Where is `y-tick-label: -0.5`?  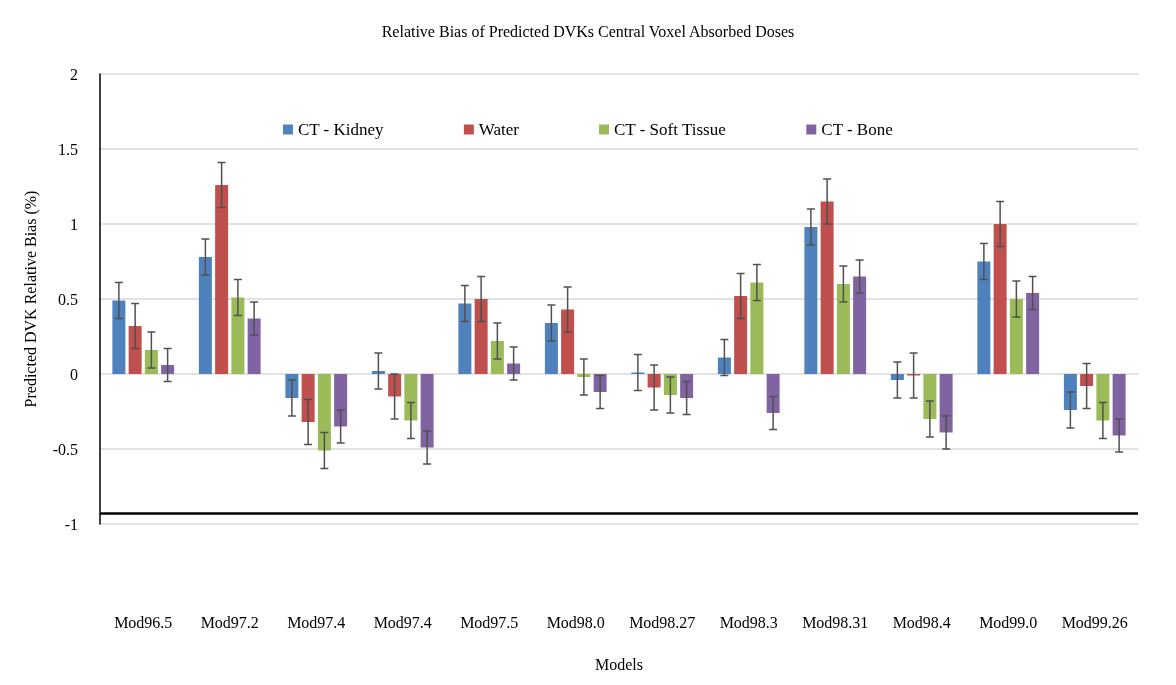 y-tick-label: -0.5 is located at coordinates (65, 449).